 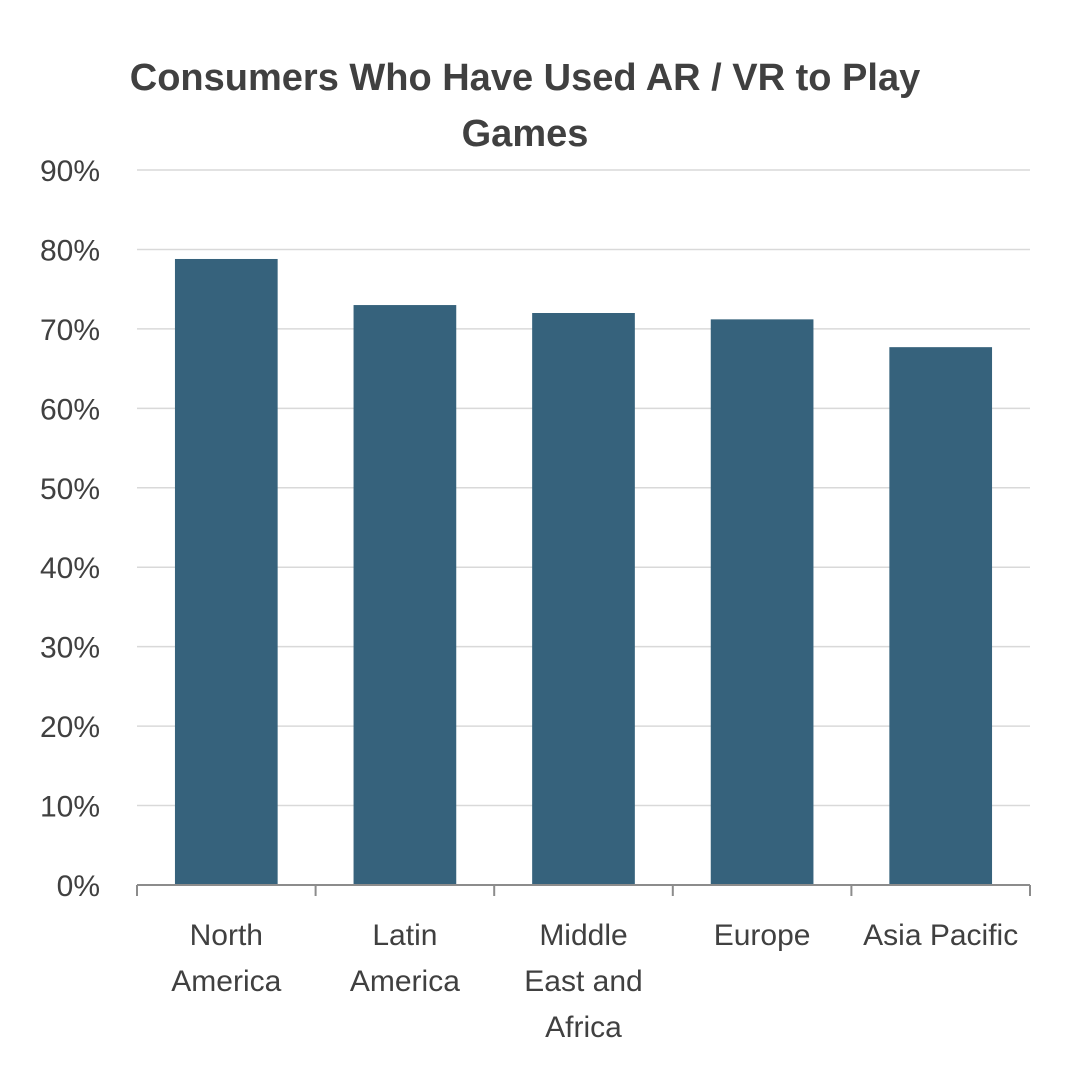 What do you see at coordinates (583, 890) in the screenshot?
I see `x-axis` at bounding box center [583, 890].